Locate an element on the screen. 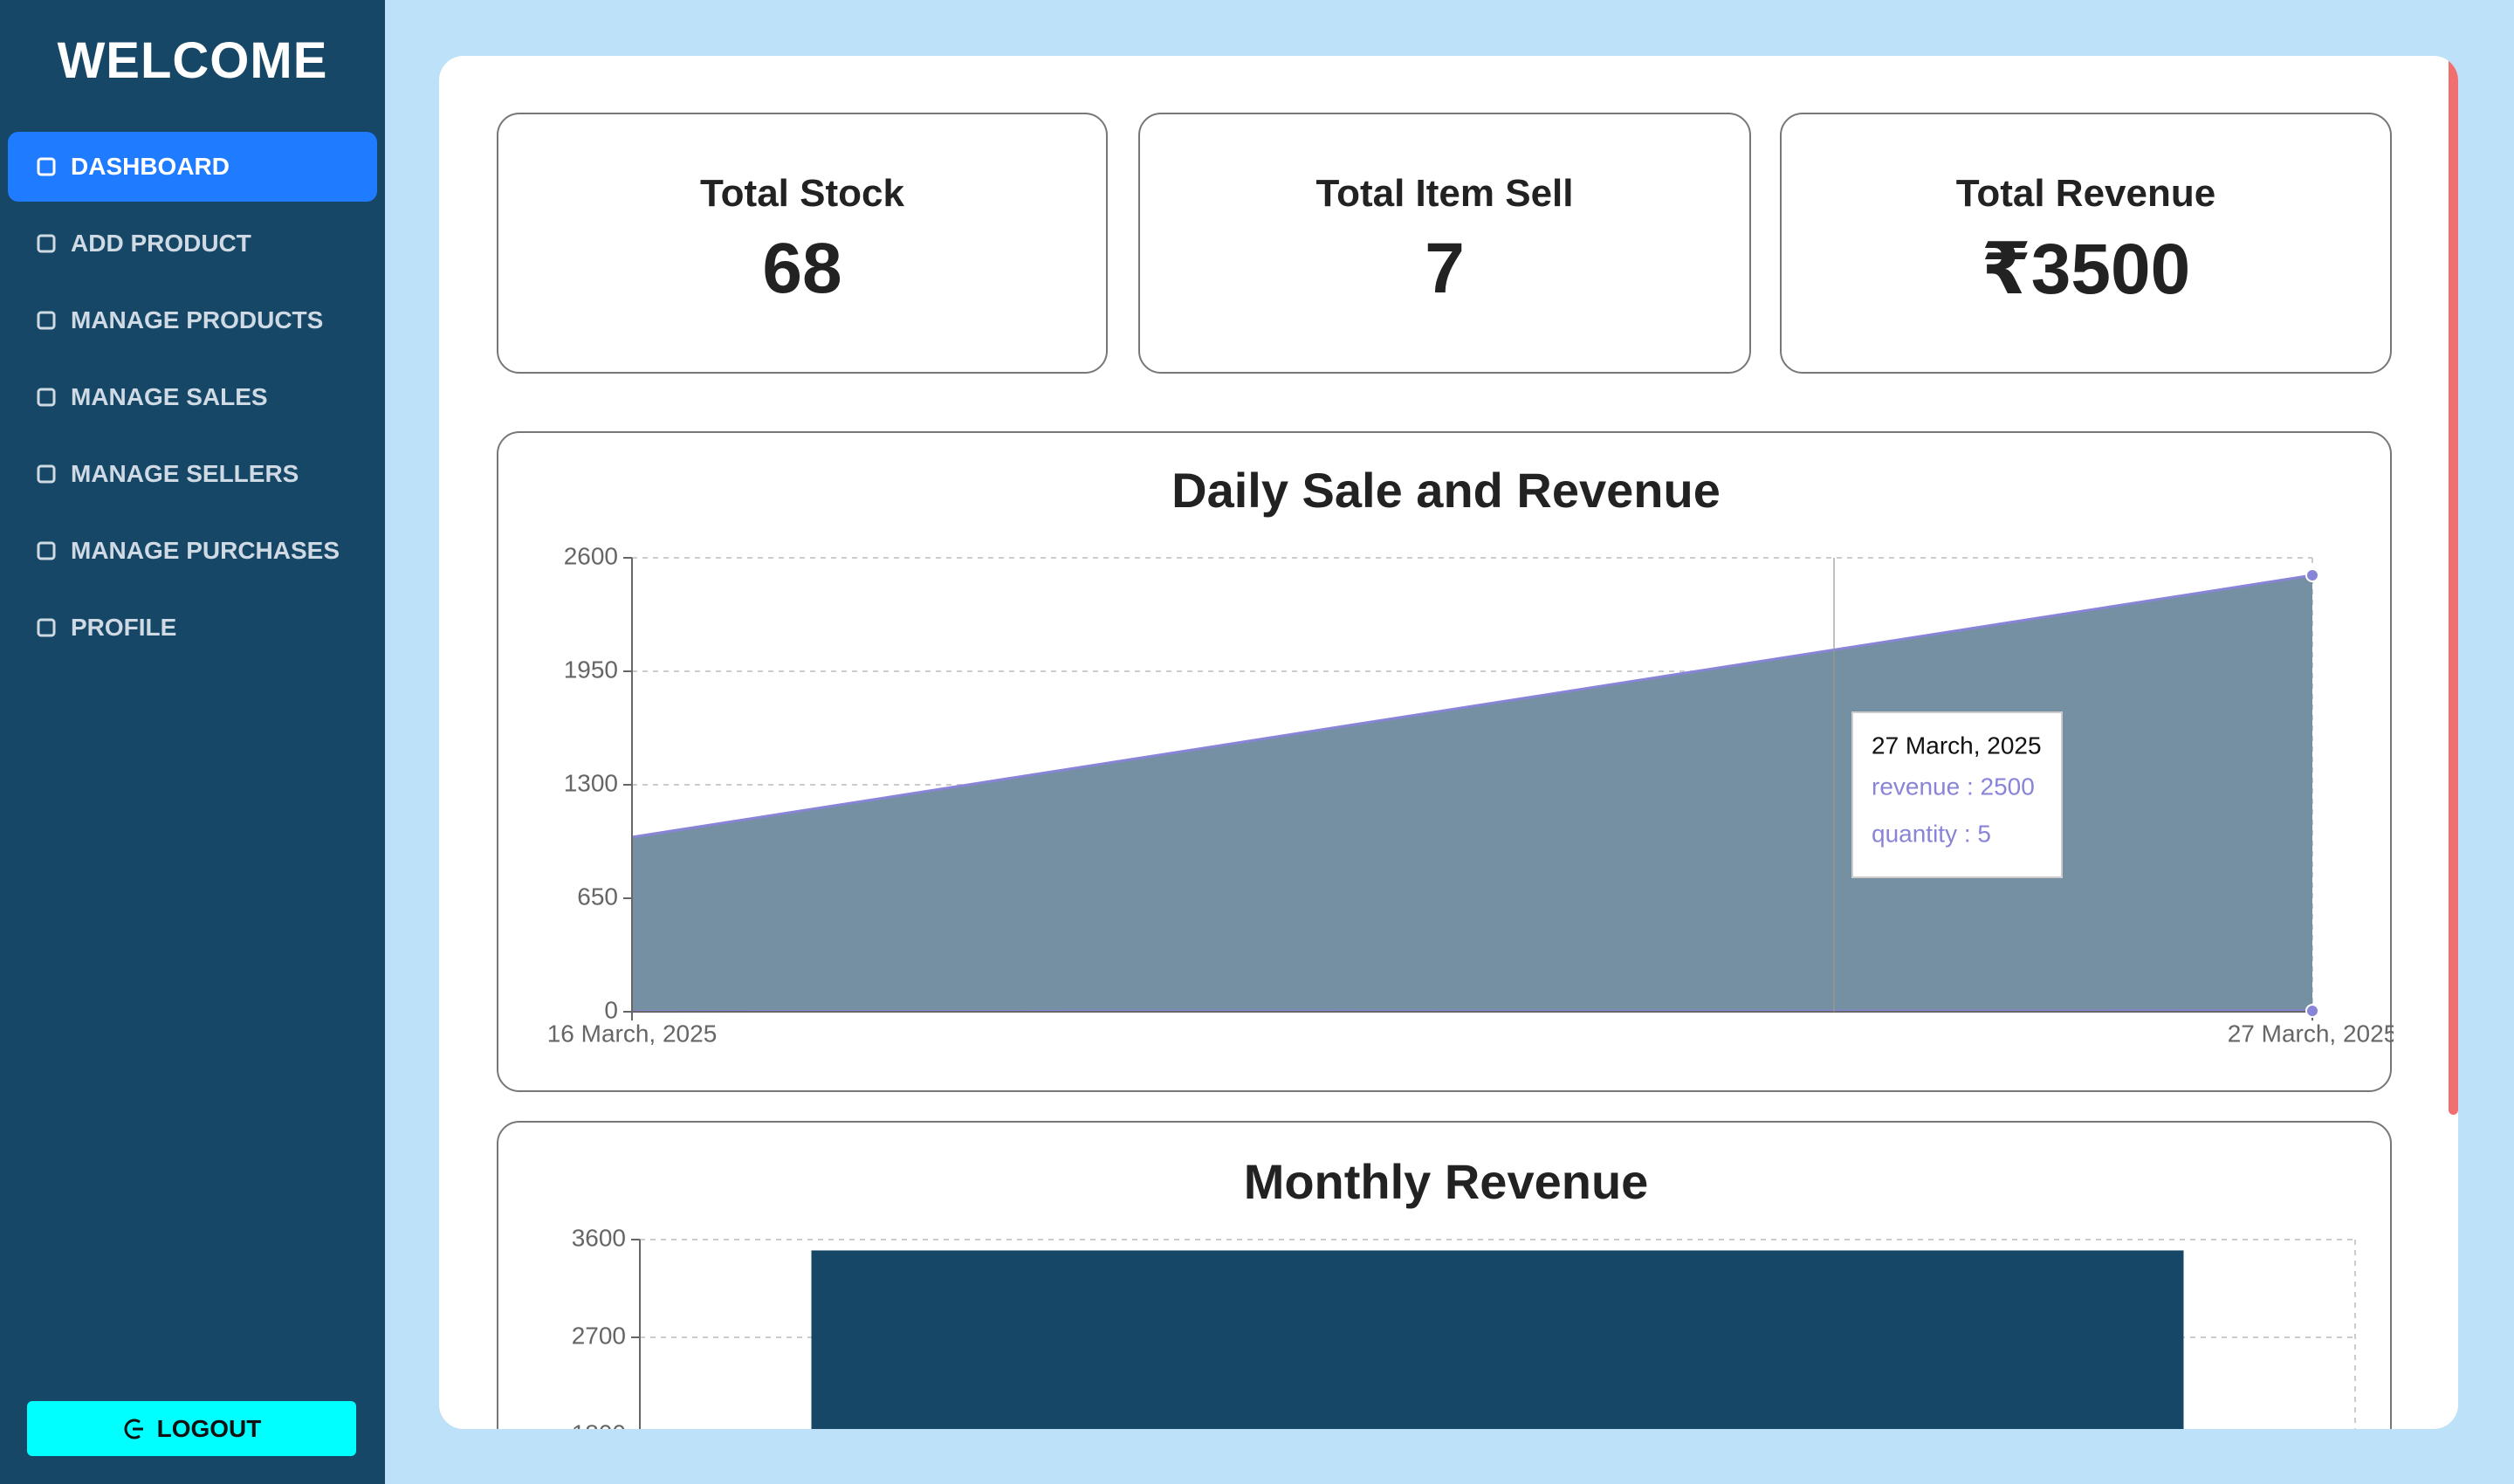  y-tick-label: 2700 is located at coordinates (599, 1336).